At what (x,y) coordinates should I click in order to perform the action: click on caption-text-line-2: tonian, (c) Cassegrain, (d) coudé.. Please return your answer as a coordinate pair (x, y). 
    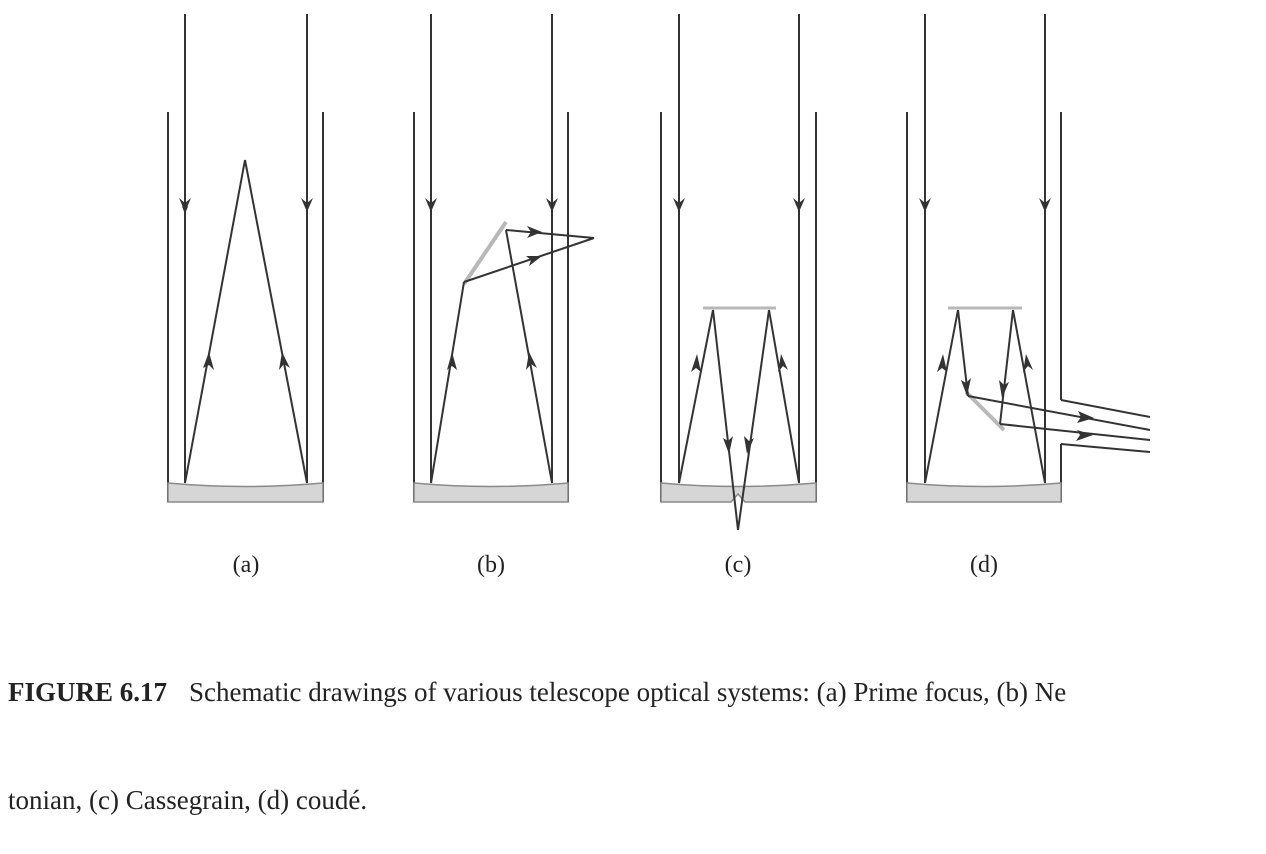
    Looking at the image, I should click on (188, 800).